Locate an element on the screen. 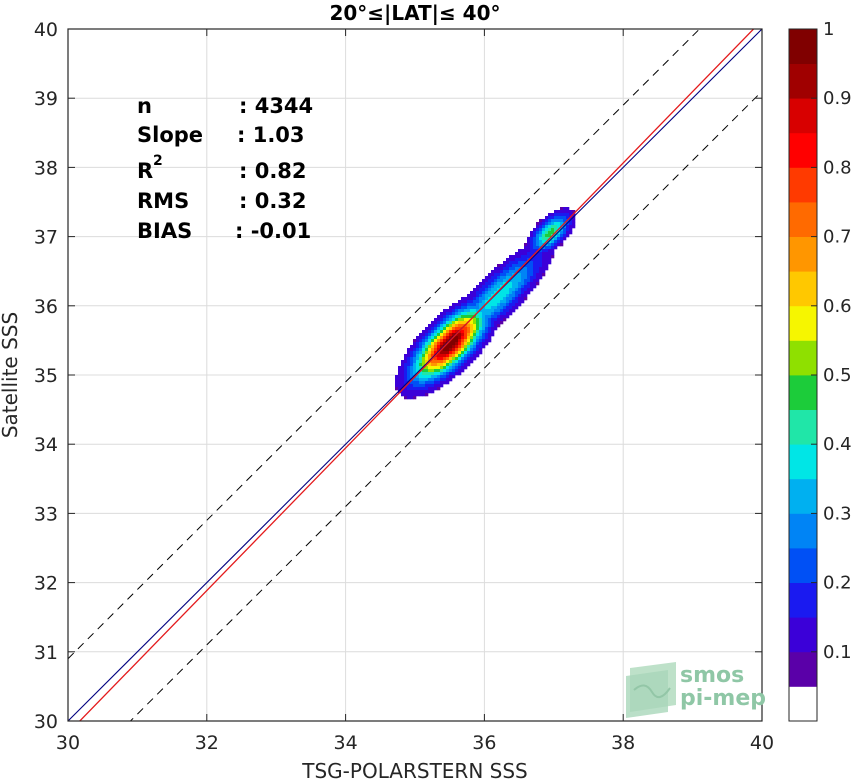 The height and width of the screenshot is (784, 857). y-tick-label: 34 is located at coordinates (46, 445).